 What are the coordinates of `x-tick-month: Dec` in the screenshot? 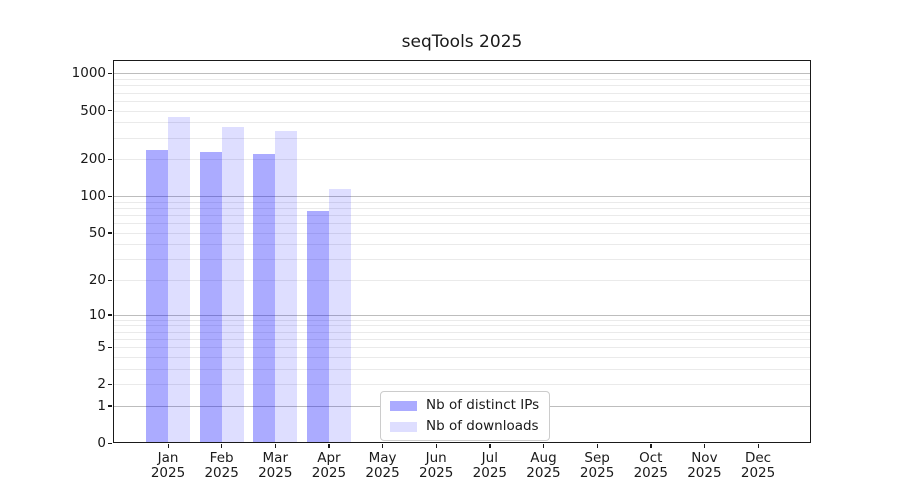 It's located at (758, 458).